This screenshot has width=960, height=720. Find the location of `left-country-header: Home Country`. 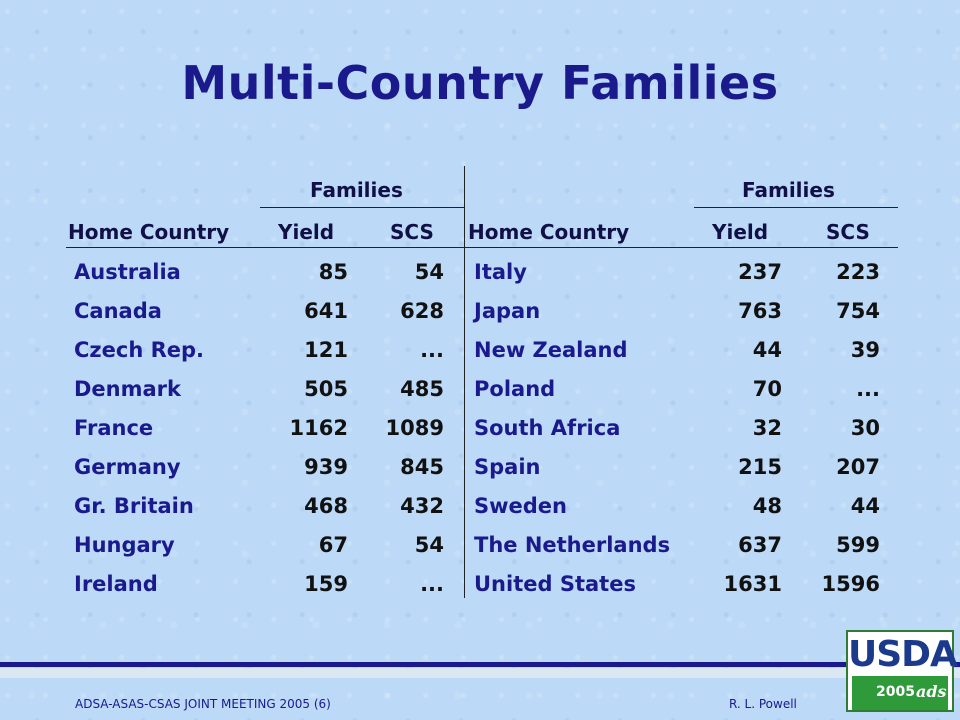

left-country-header: Home Country is located at coordinates (149, 232).